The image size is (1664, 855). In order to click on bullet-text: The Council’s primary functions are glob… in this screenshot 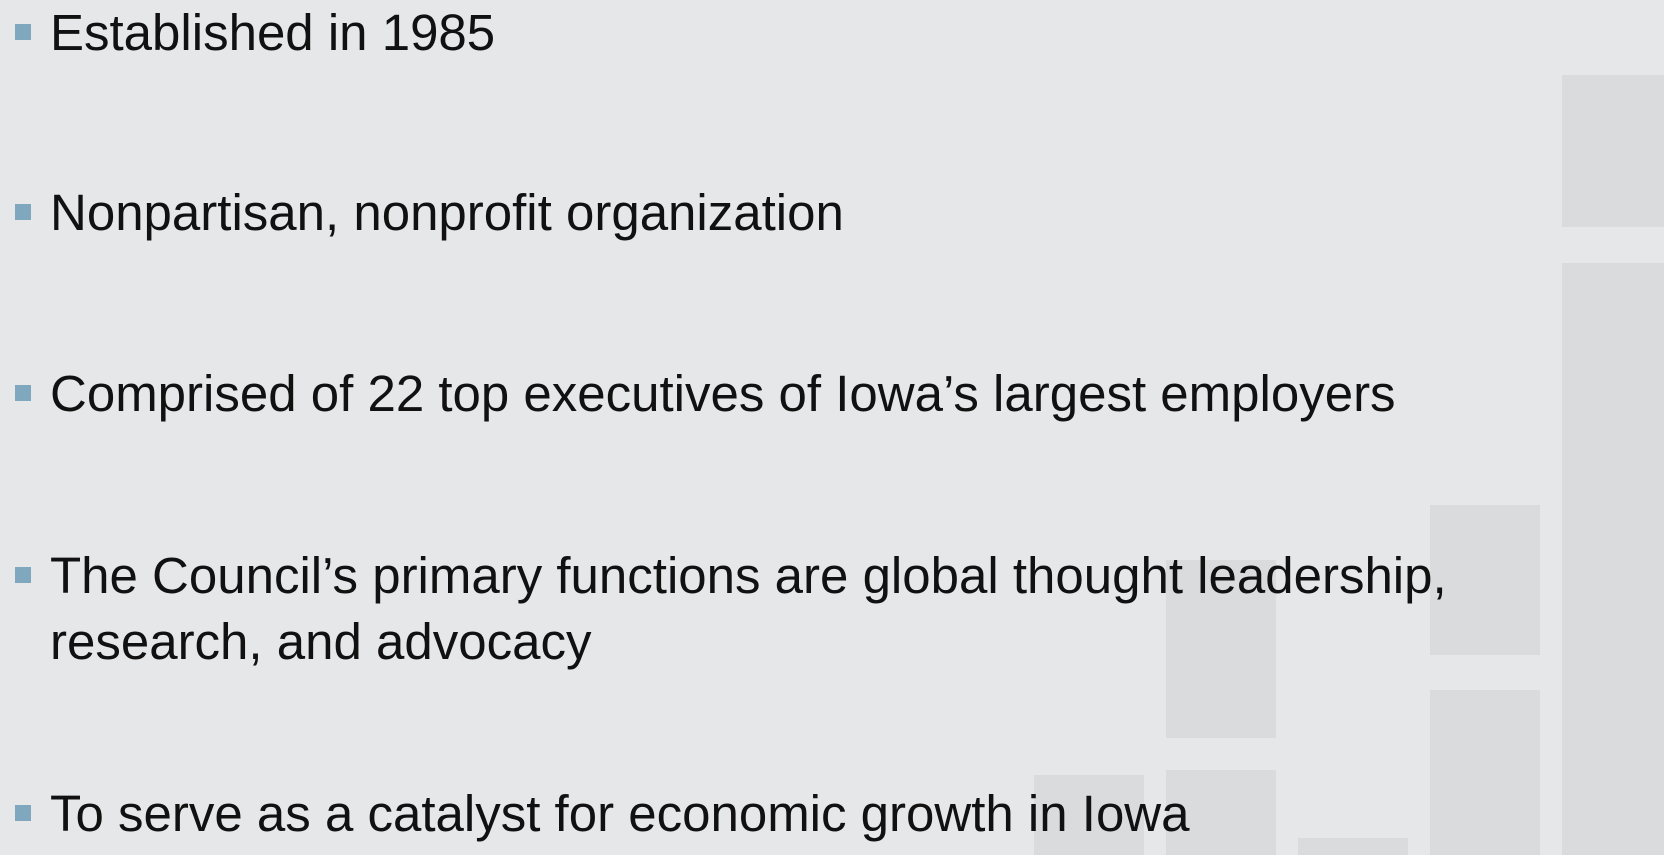, I will do `click(748, 608)`.